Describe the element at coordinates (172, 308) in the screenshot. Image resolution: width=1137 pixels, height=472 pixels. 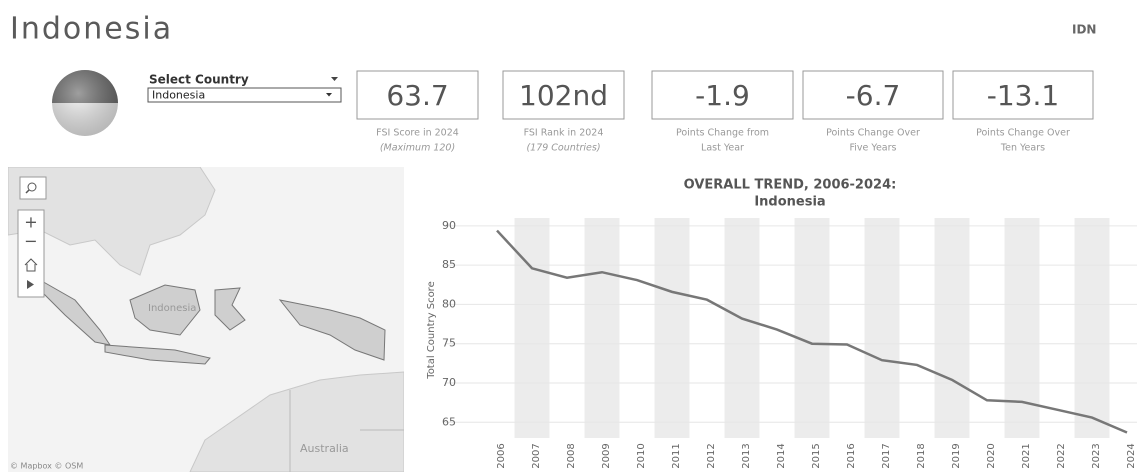
I see `map-label: Indonesia` at that location.